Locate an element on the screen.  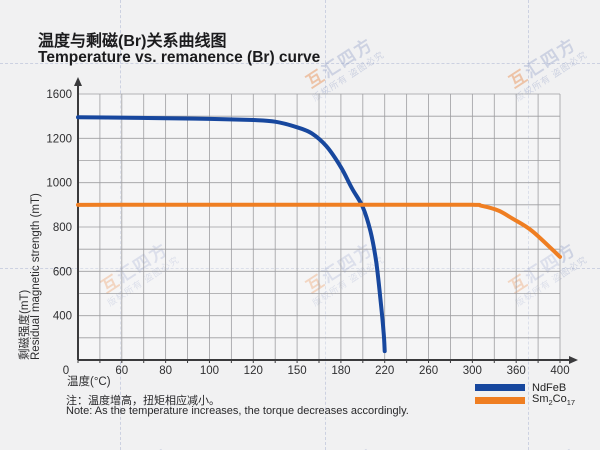
x-axis-label: 温度(°C) is located at coordinates (89, 382).